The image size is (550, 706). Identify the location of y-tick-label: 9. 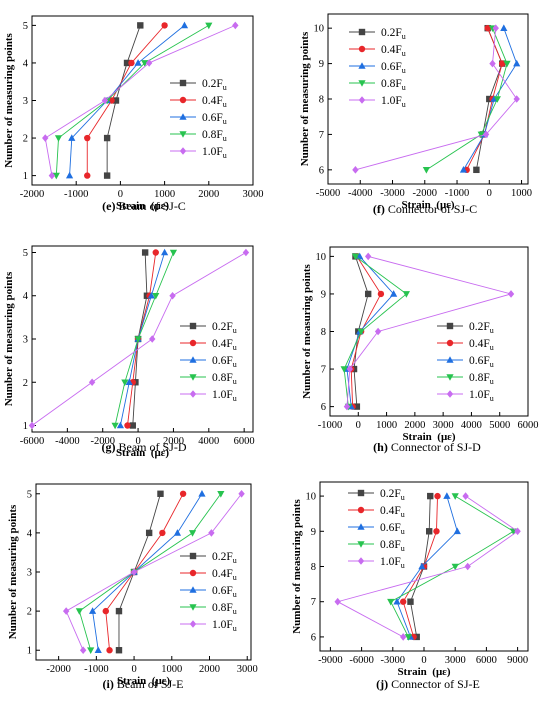
(321, 64).